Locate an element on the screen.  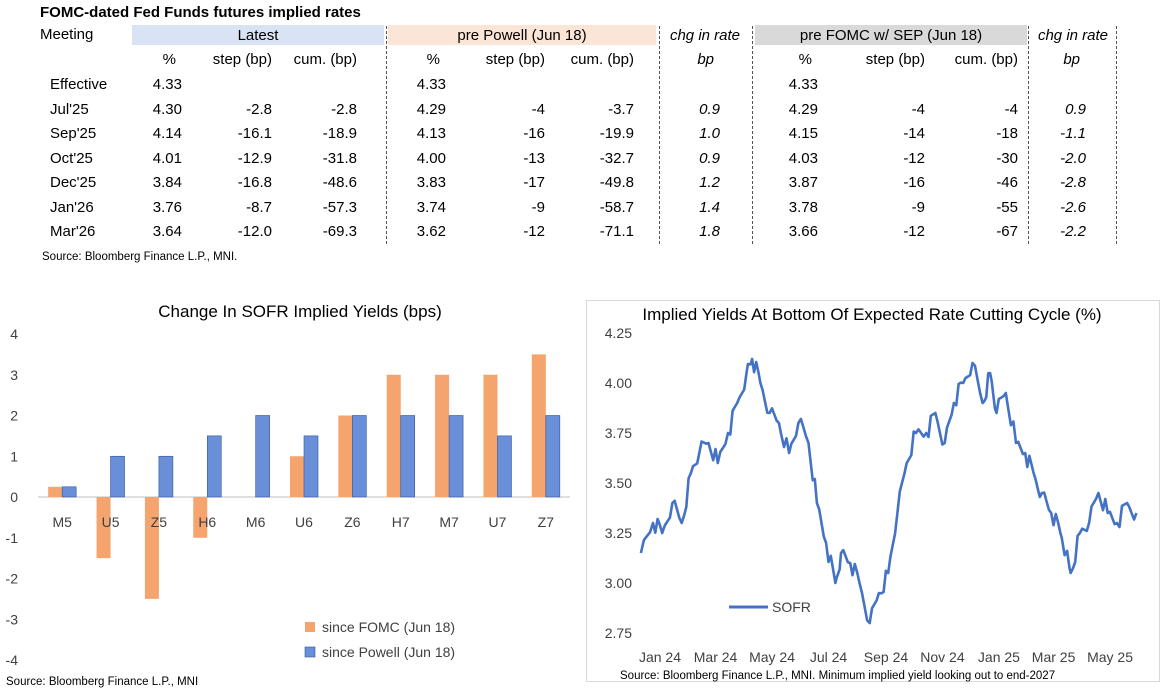
table-cell: -49.8 is located at coordinates (616, 182).